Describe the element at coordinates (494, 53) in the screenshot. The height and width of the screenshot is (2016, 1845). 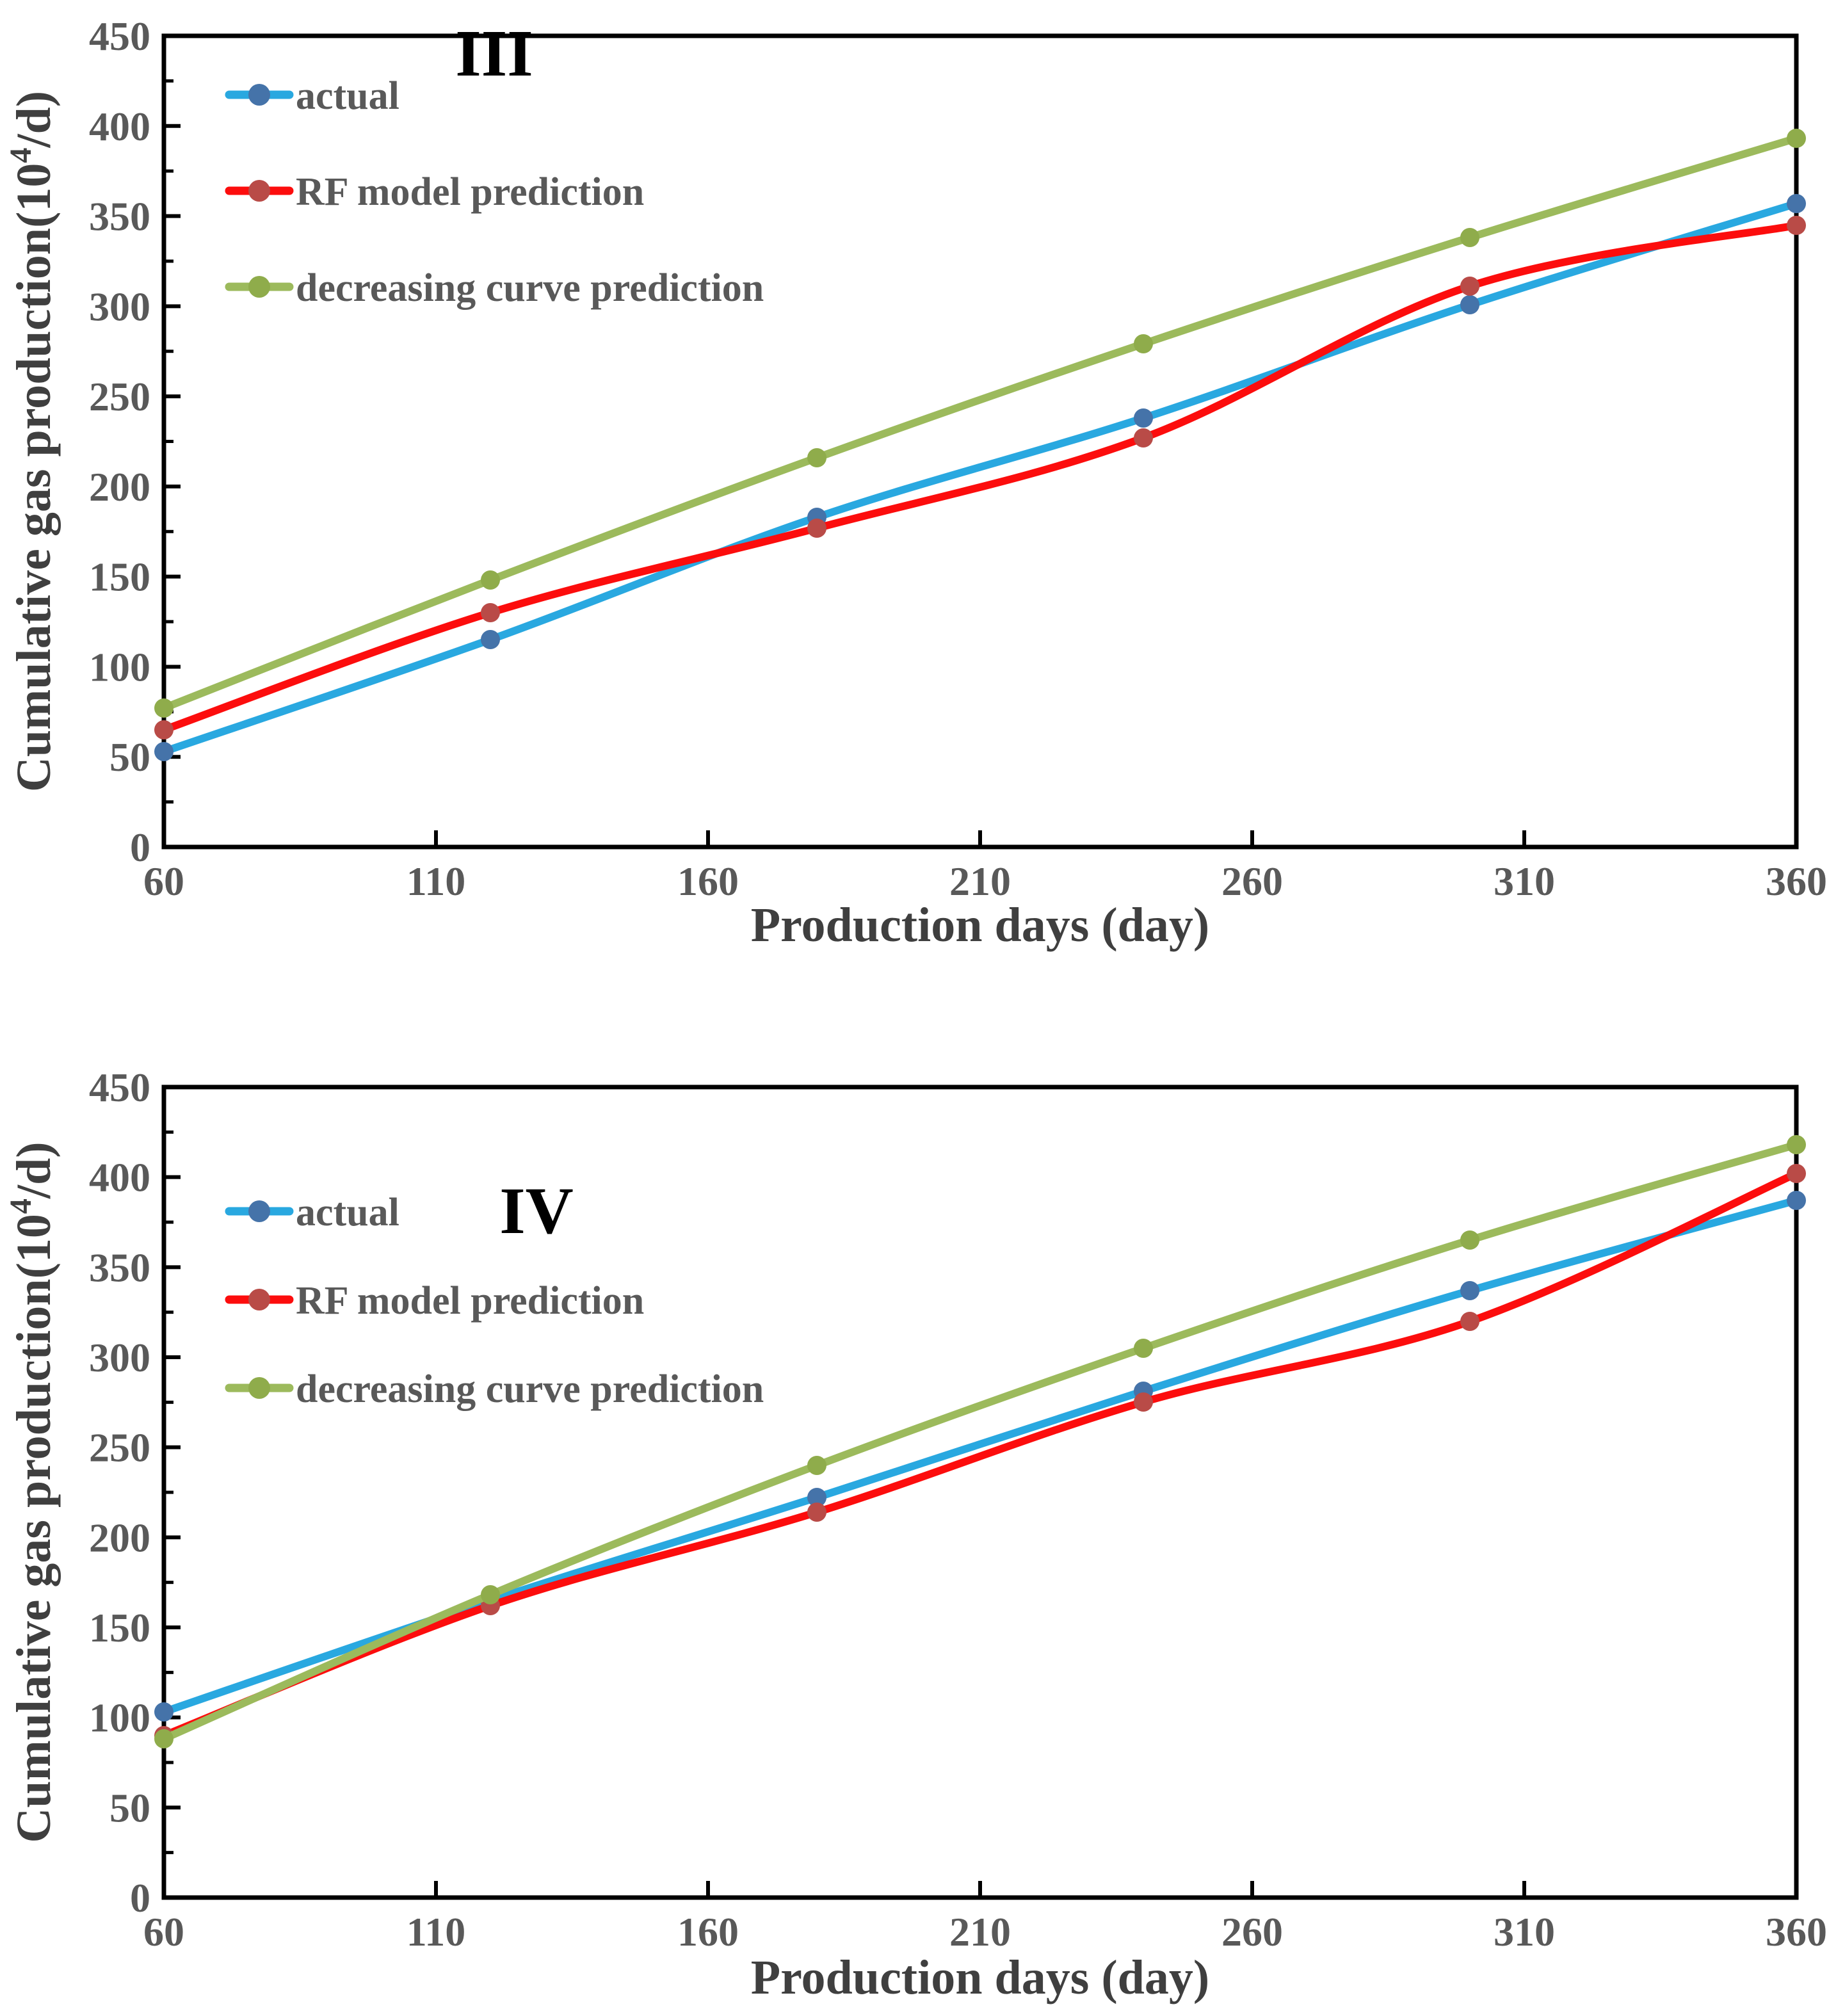
I see `chart-title: III` at that location.